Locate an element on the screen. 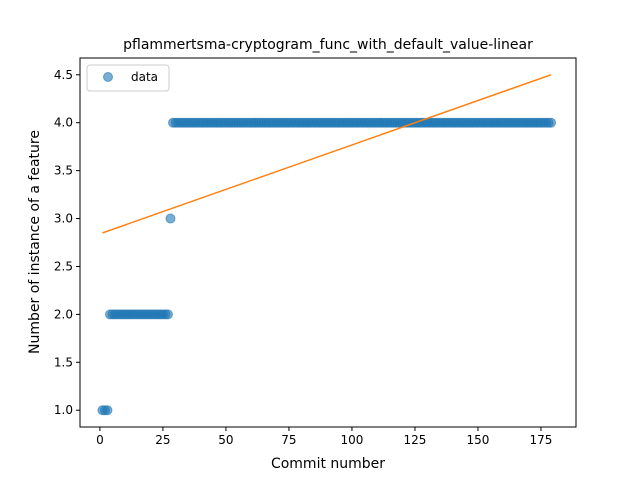 Image resolution: width=640 pixels, height=480 pixels. legend: data is located at coordinates (128, 78).